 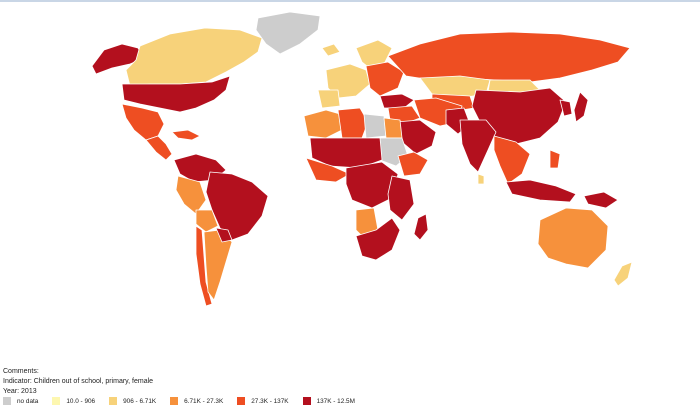 I want to click on region-australia, so click(x=573, y=238).